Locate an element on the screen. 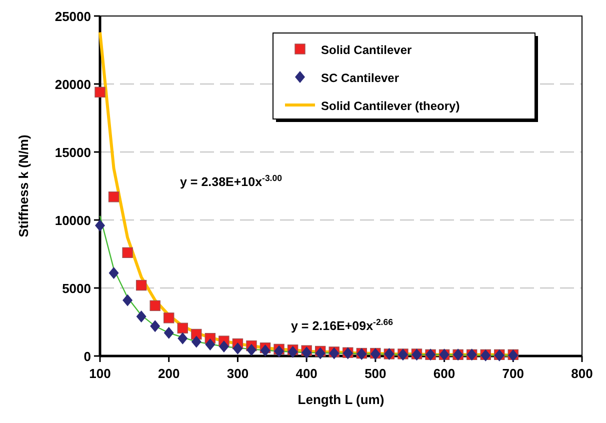 The height and width of the screenshot is (423, 606). annotation: y = 2.38E+10x$^{-3.00}$ is located at coordinates (231, 181).